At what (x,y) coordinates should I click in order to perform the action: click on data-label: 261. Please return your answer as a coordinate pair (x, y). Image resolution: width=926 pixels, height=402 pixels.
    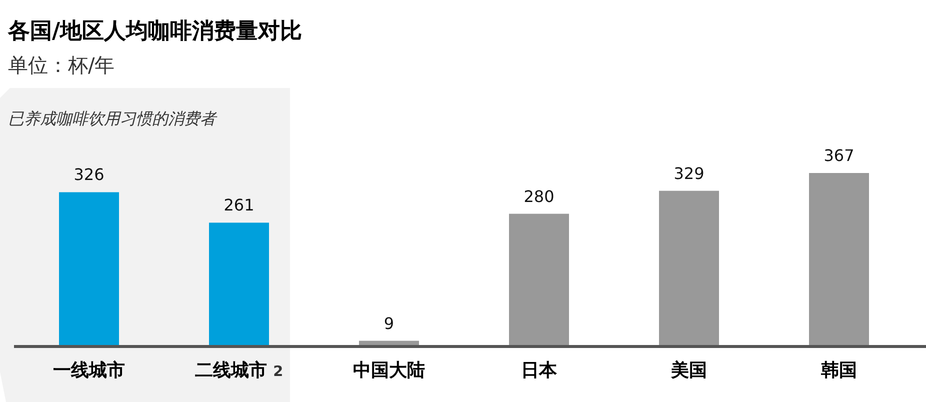
    Looking at the image, I should click on (239, 205).